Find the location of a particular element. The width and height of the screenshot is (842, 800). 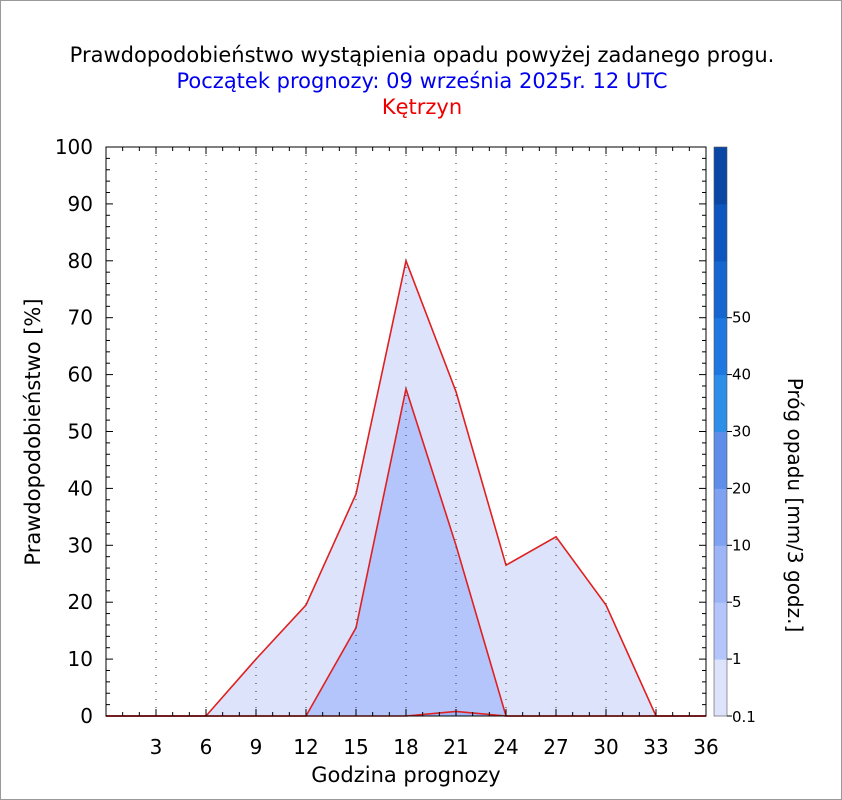

x-tick-label-18: 18 is located at coordinates (405, 747).